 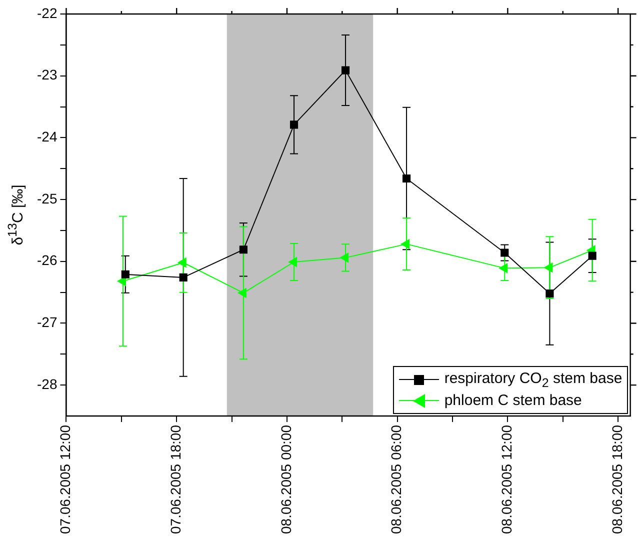 What do you see at coordinates (286, 479) in the screenshot?
I see `x-tick-label: 08.06.2005 00:00` at bounding box center [286, 479].